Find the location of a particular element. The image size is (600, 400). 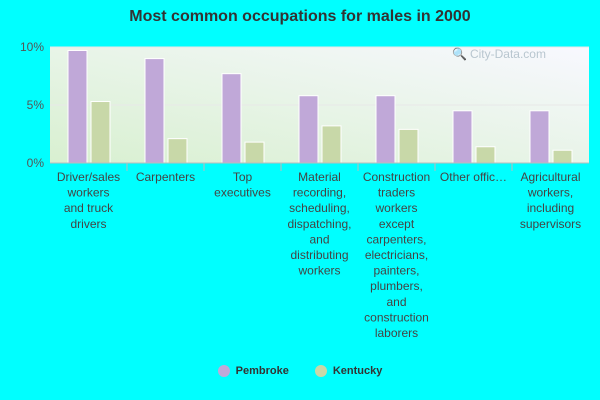

category-label: Driver/sales workers and truck drivers is located at coordinates (88, 200).